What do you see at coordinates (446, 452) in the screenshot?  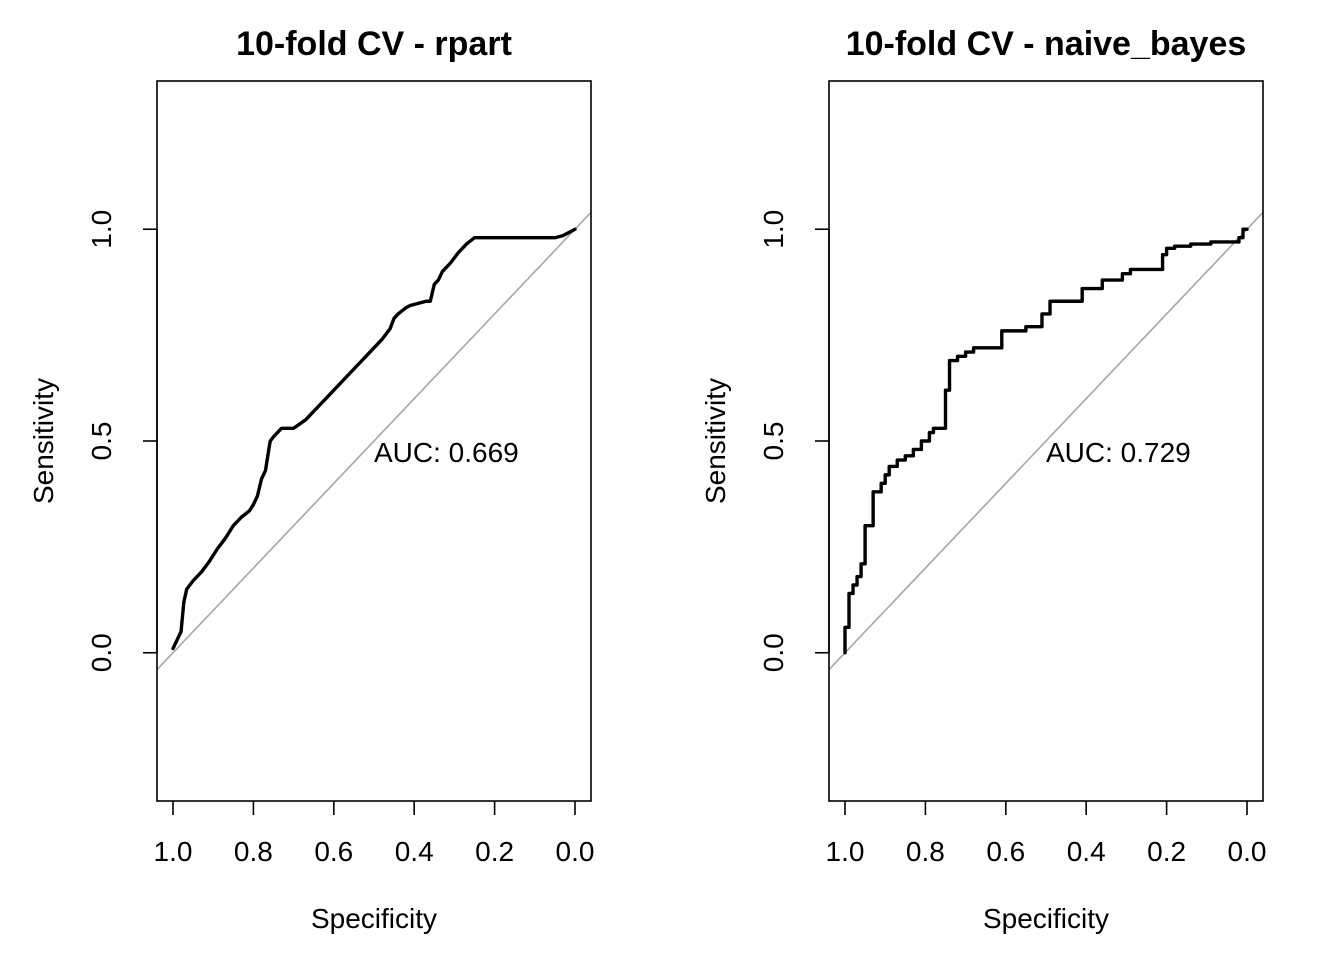 I see `auc-annotation: AUC: 0.669` at bounding box center [446, 452].